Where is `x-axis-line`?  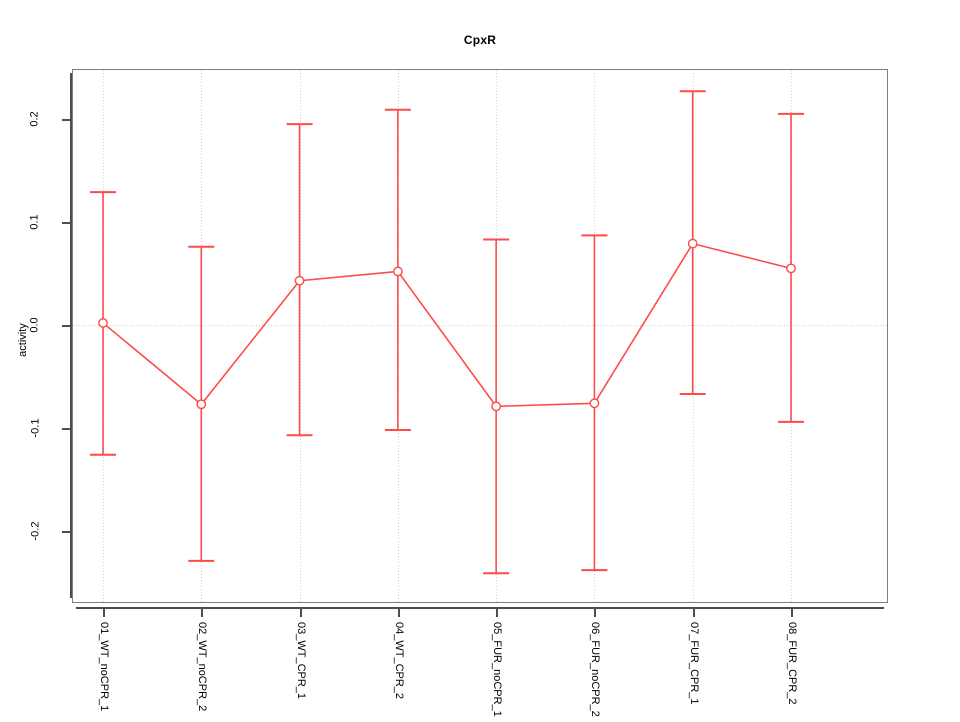
x-axis-line is located at coordinates (480, 608).